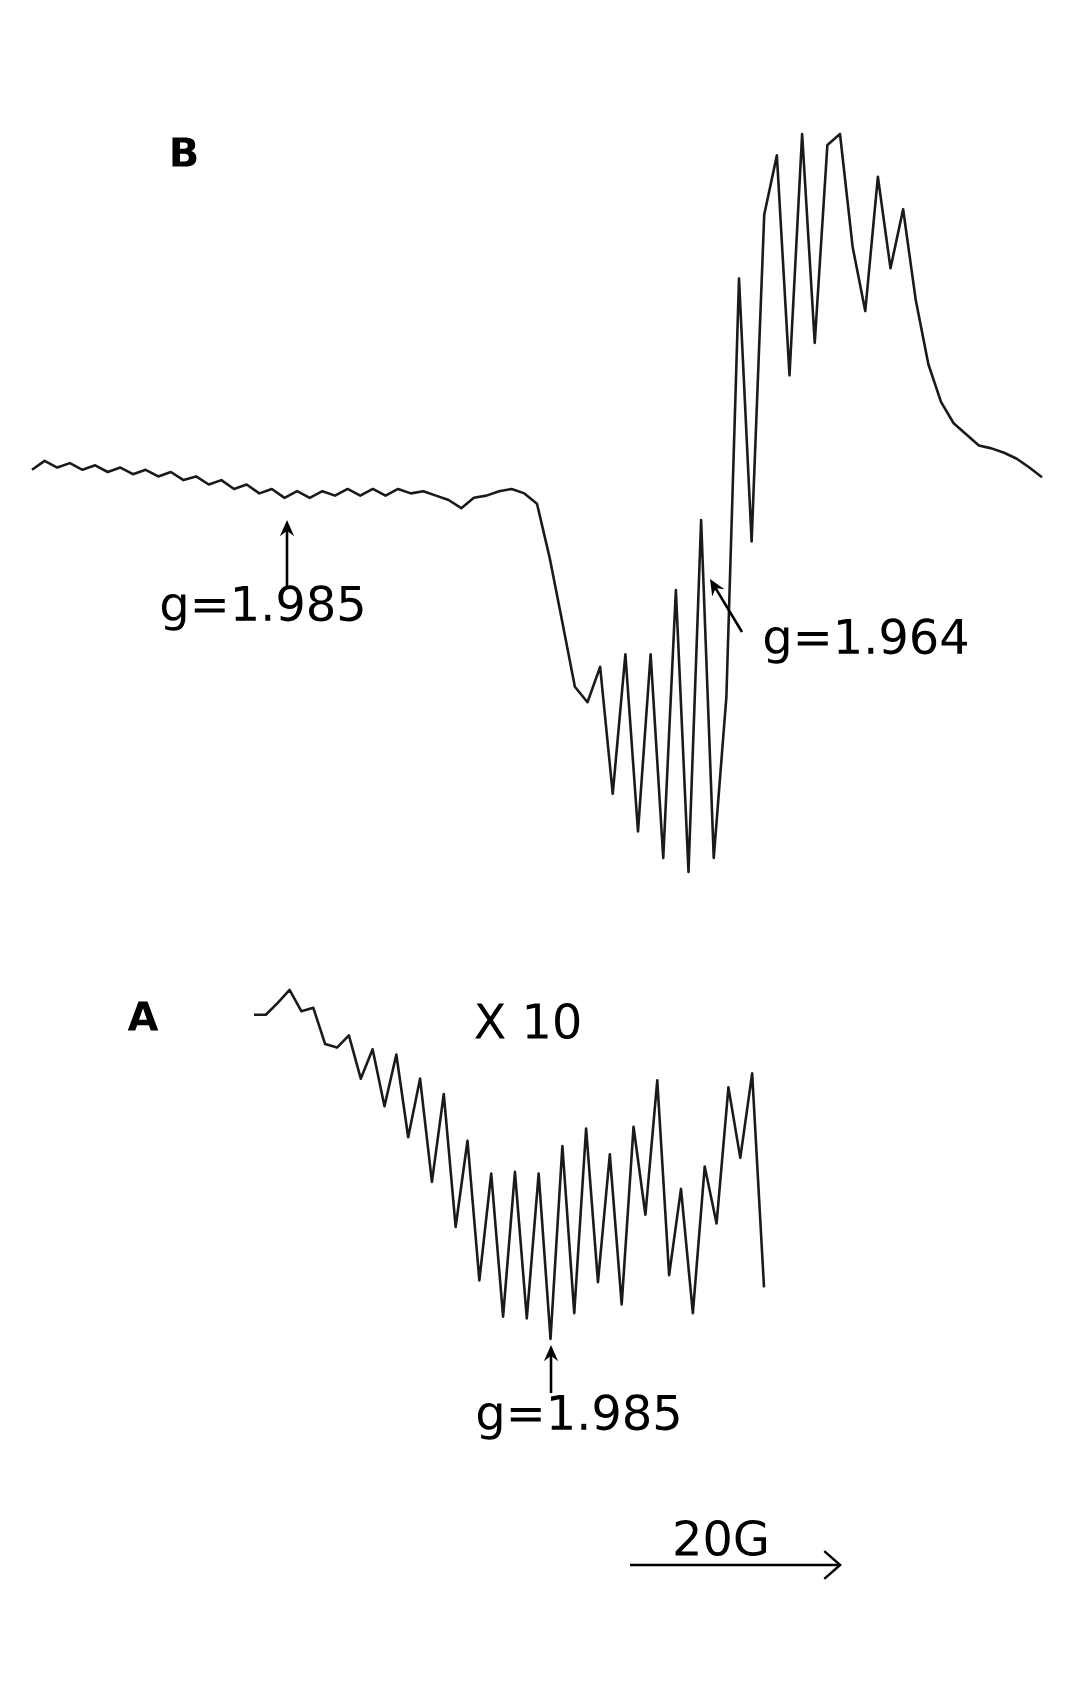 The width and height of the screenshot is (1072, 1681). Describe the element at coordinates (262, 608) in the screenshot. I see `annotation: g=1.985` at that location.